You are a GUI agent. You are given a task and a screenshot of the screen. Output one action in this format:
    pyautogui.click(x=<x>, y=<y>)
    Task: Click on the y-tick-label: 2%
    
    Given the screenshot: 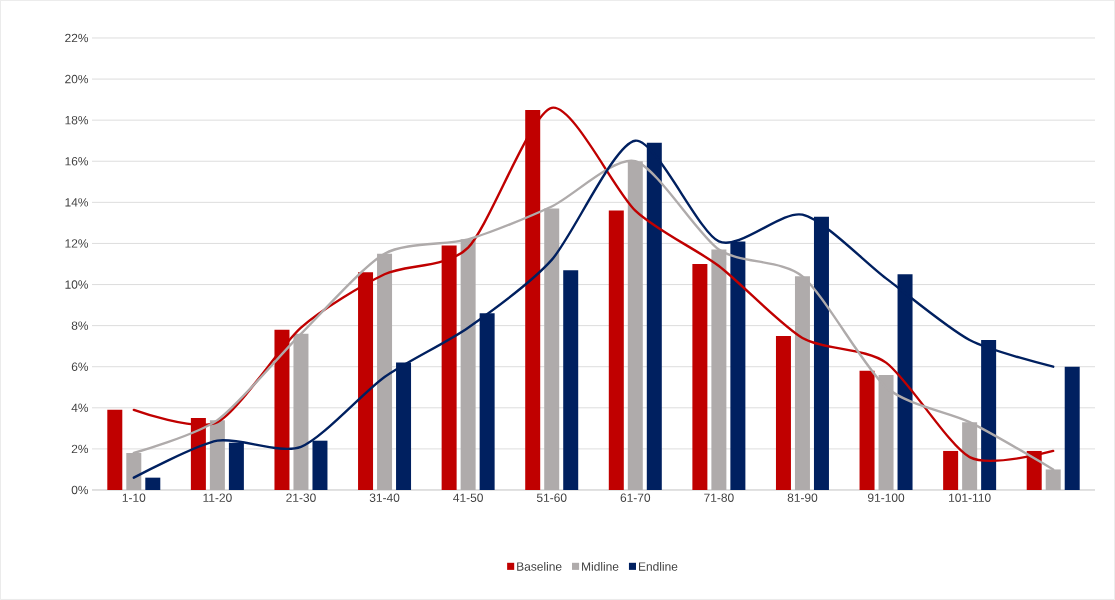 What is the action you would take?
    pyautogui.click(x=80, y=449)
    